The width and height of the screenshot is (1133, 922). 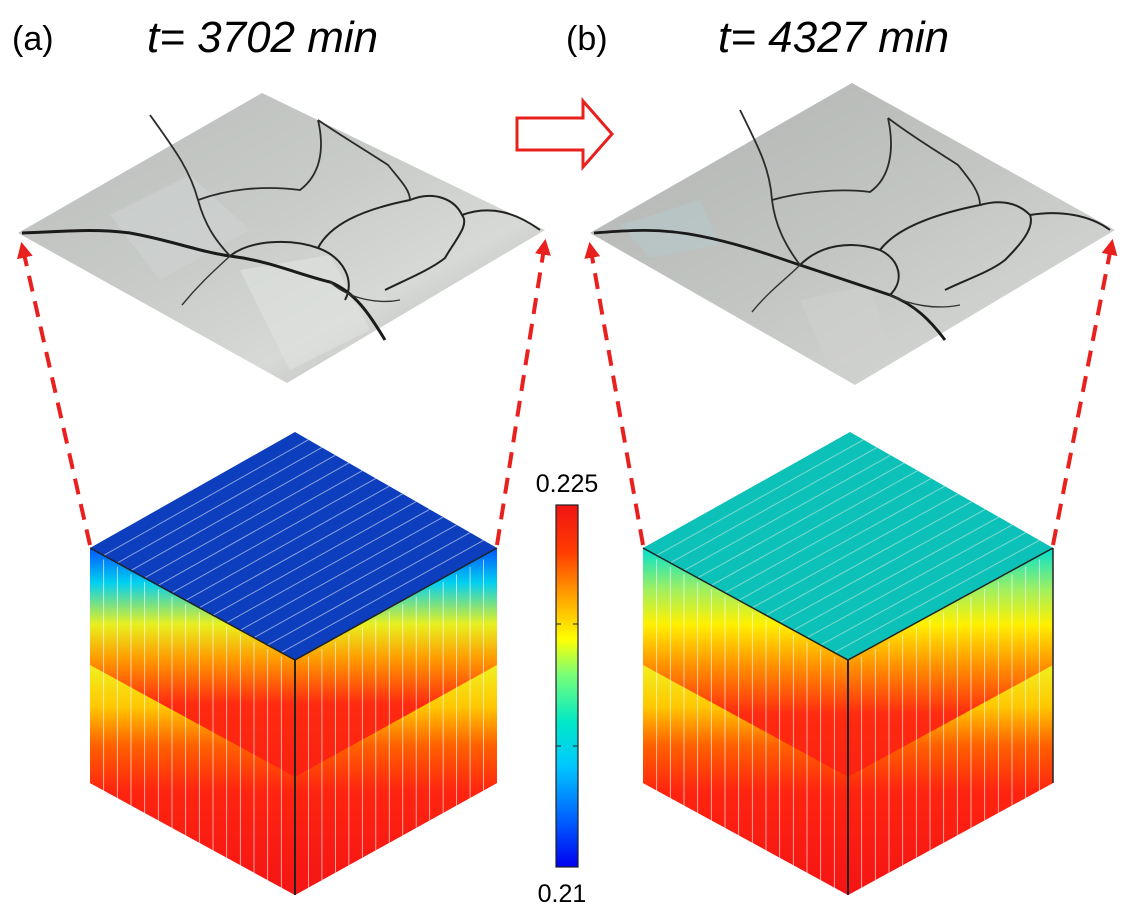 I want to click on panel-a-label: (a), so click(x=33, y=39).